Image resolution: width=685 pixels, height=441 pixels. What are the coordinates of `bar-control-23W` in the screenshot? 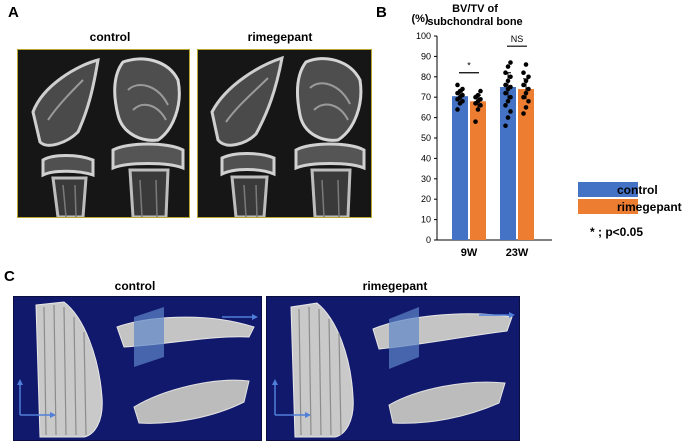 It's located at (508, 163).